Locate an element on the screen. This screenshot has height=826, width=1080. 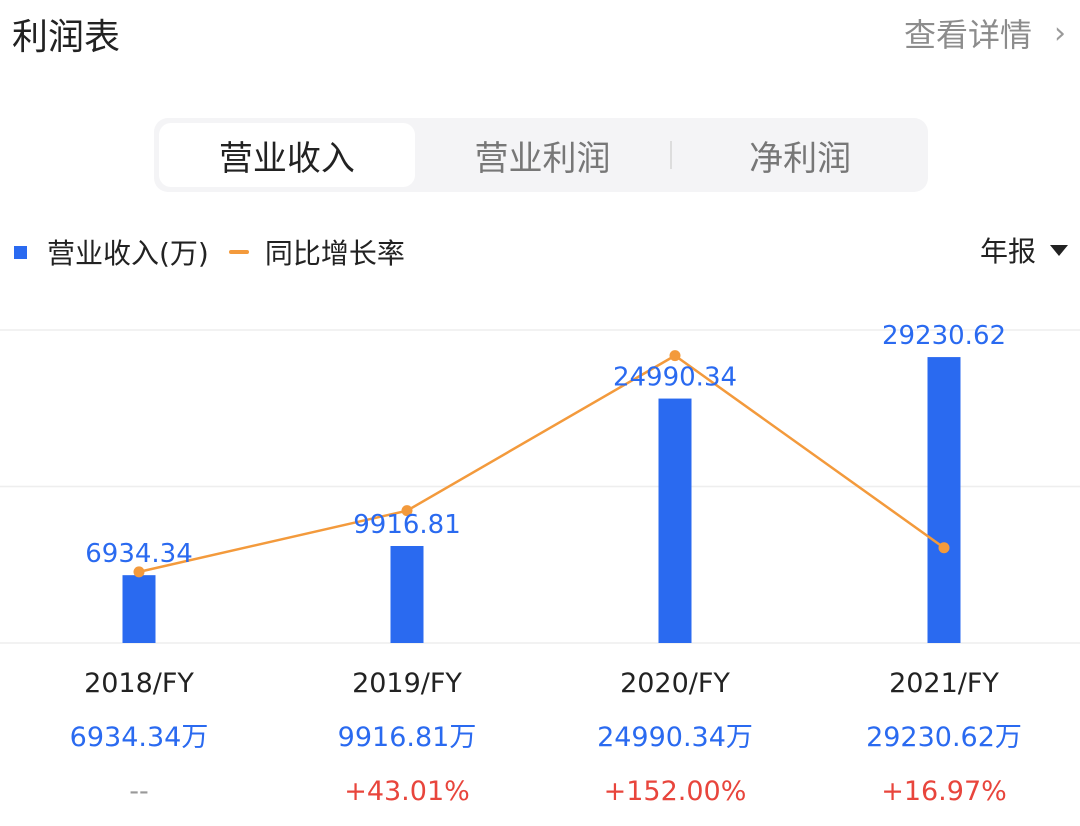
legend-bar-marker is located at coordinates (20, 252).